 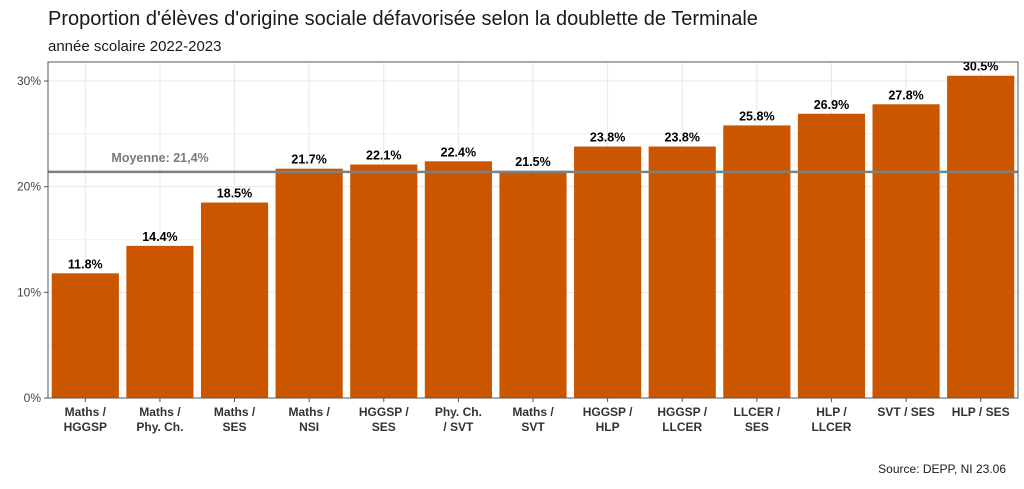 I want to click on data-label: 22.1%, so click(x=383, y=155).